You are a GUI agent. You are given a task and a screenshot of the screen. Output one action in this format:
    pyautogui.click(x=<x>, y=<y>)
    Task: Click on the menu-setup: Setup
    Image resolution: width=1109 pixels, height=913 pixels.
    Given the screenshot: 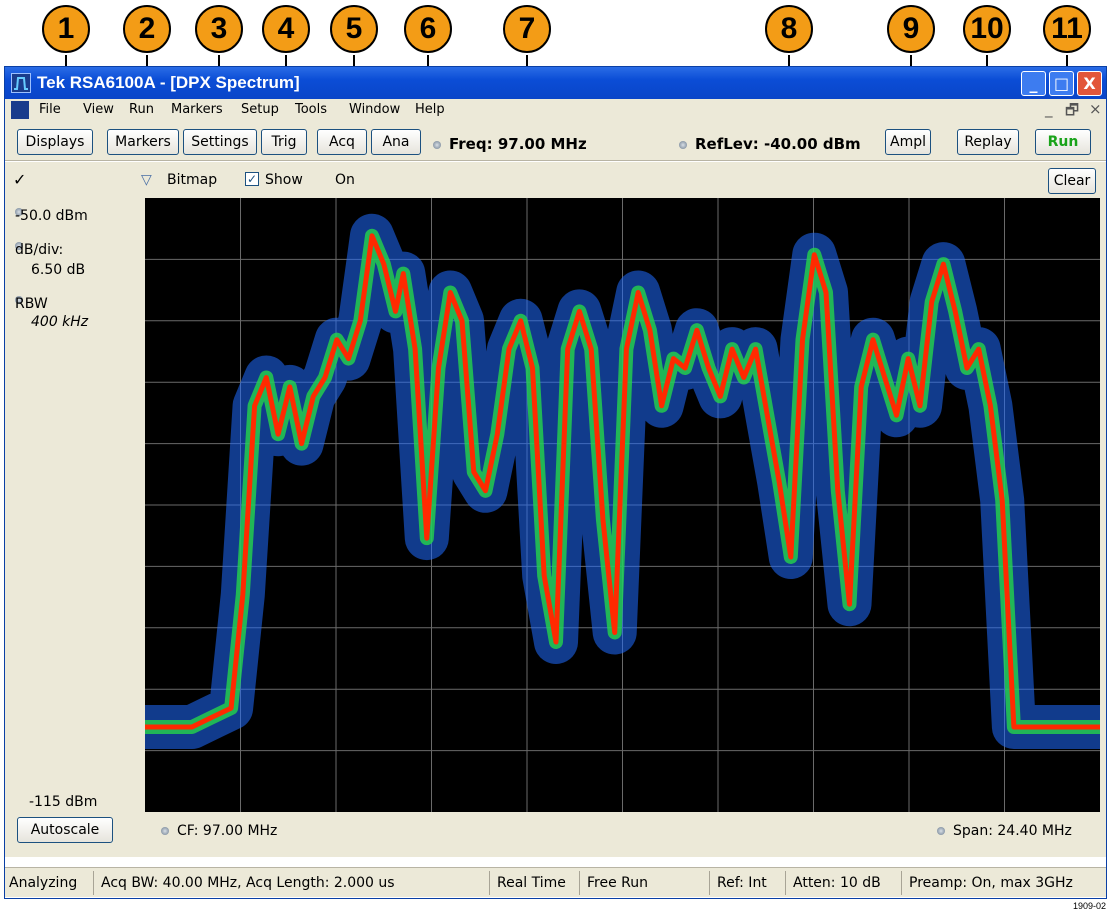 What is the action you would take?
    pyautogui.click(x=260, y=109)
    